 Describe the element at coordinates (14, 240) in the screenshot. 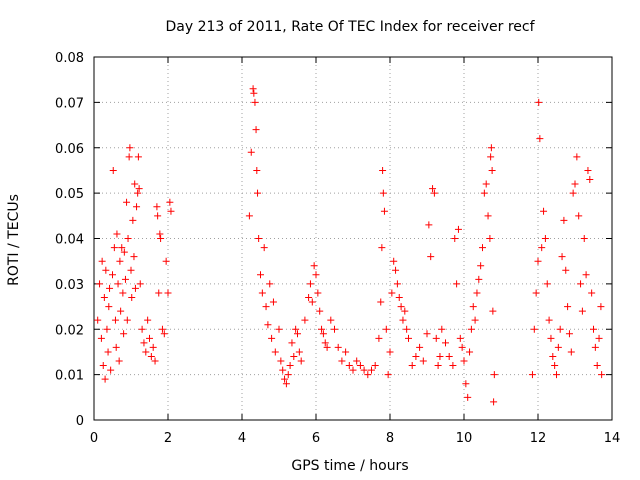

I see `y-axis-label: ROTI / TECUs` at that location.